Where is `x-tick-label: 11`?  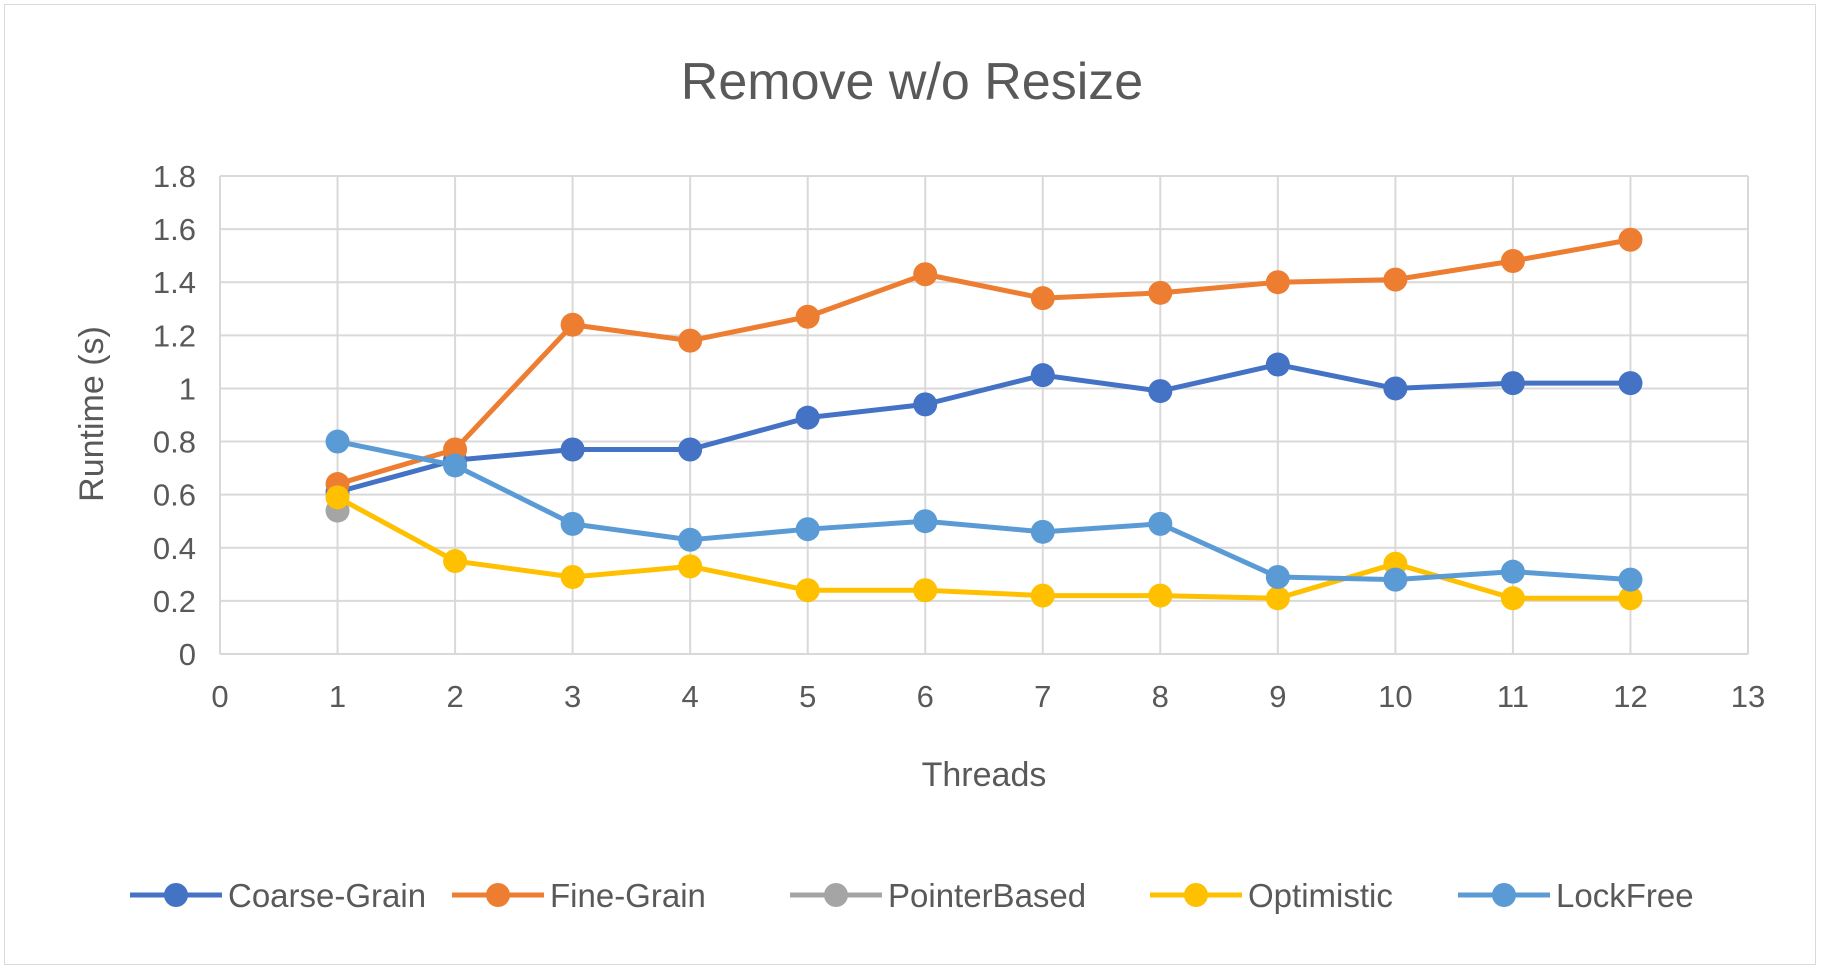
x-tick-label: 11 is located at coordinates (1513, 696).